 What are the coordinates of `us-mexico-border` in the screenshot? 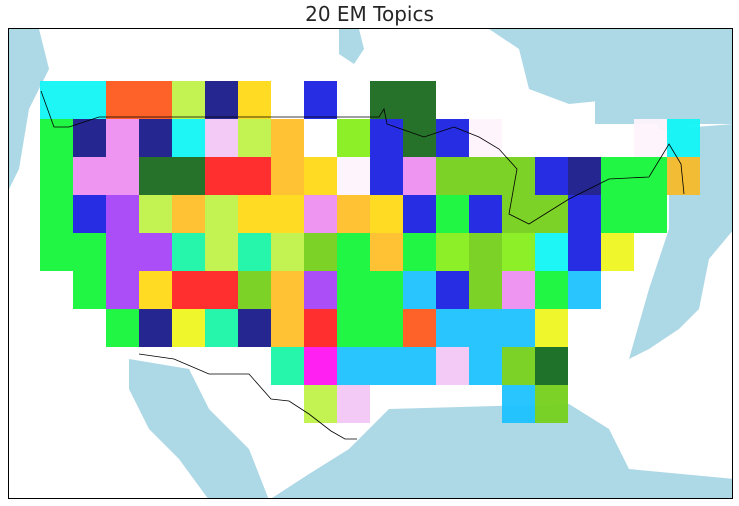 It's located at (247, 396).